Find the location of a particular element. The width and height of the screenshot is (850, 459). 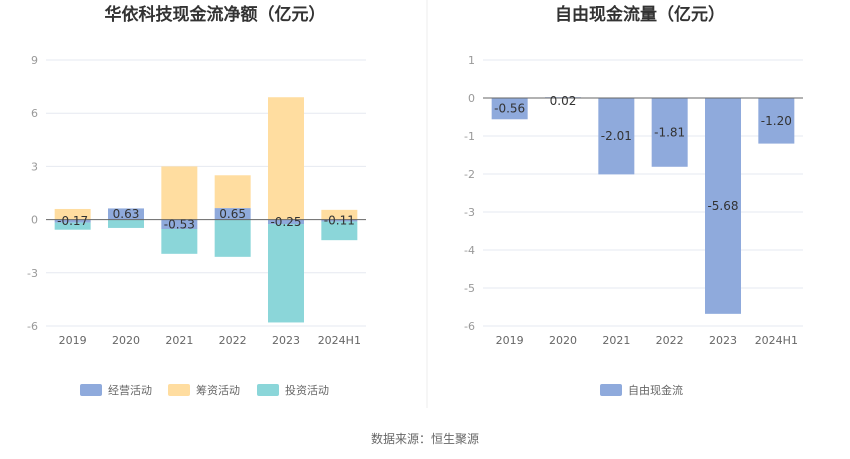

right-chart-title: 自由现金流量（亿元） is located at coordinates (640, 14).